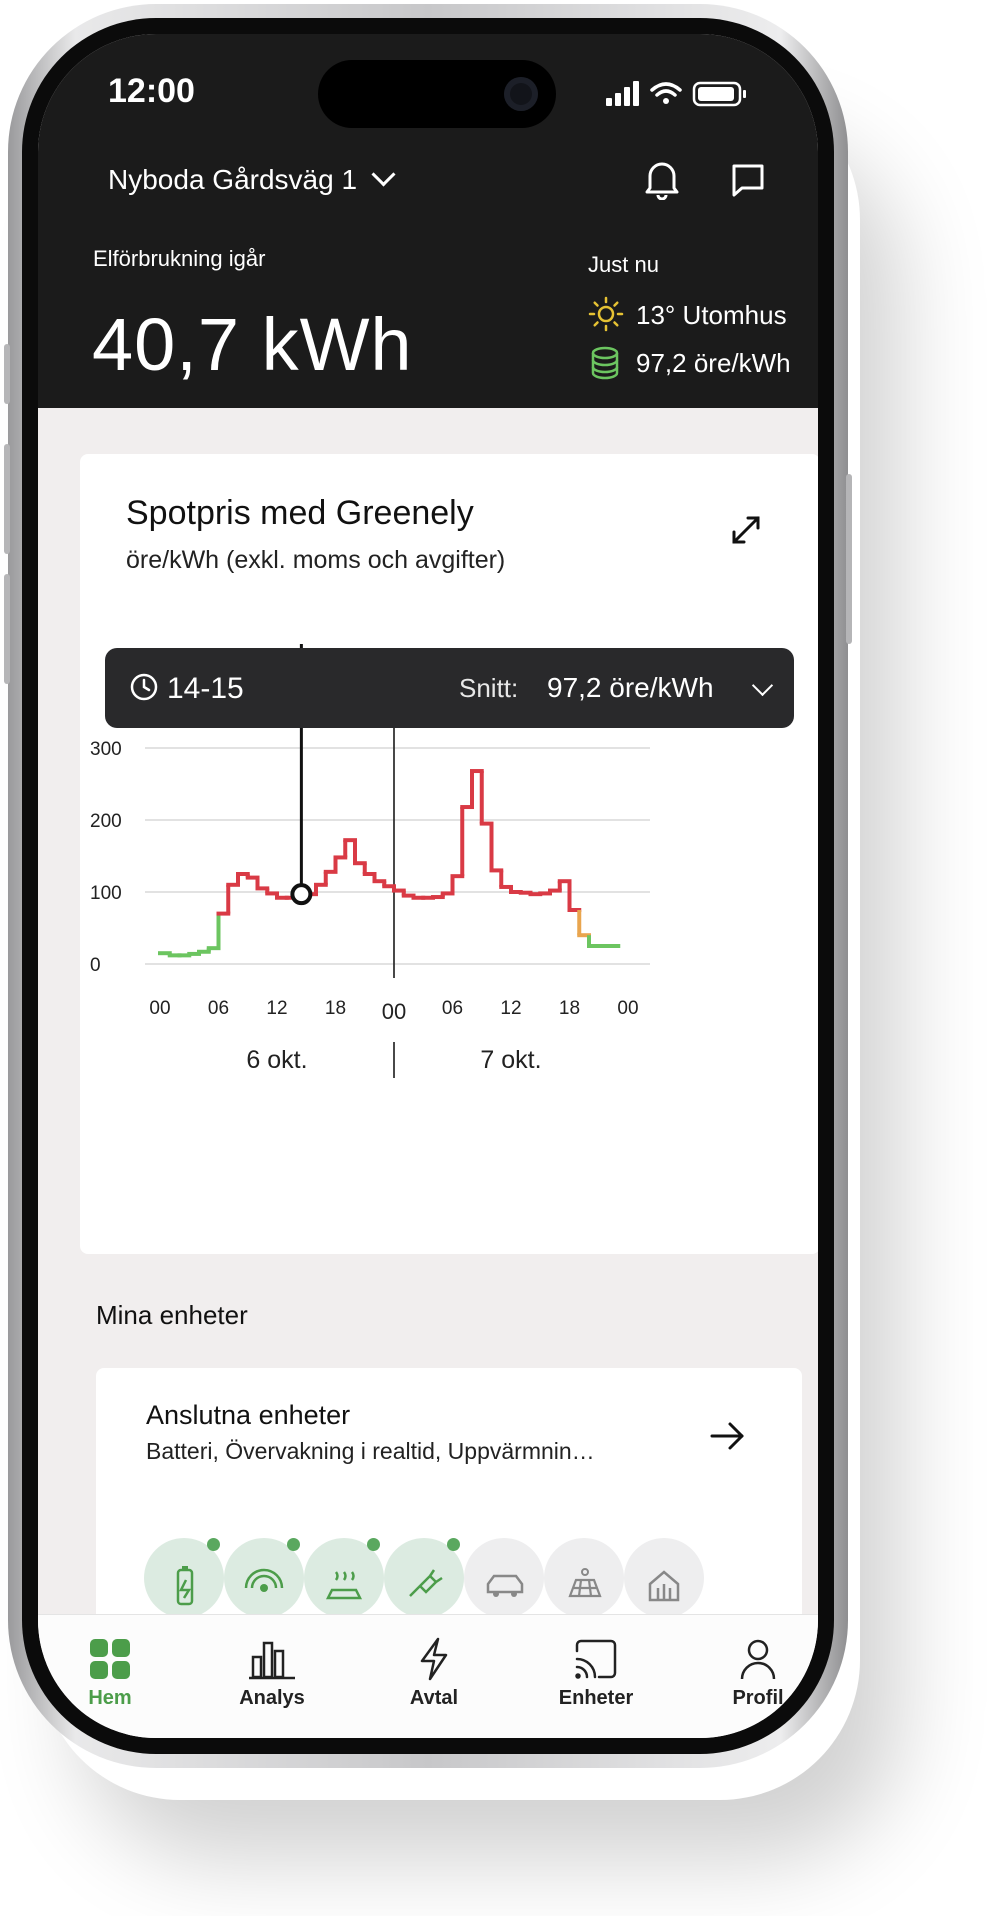  I want to click on tab-profil: Profil, so click(758, 1673).